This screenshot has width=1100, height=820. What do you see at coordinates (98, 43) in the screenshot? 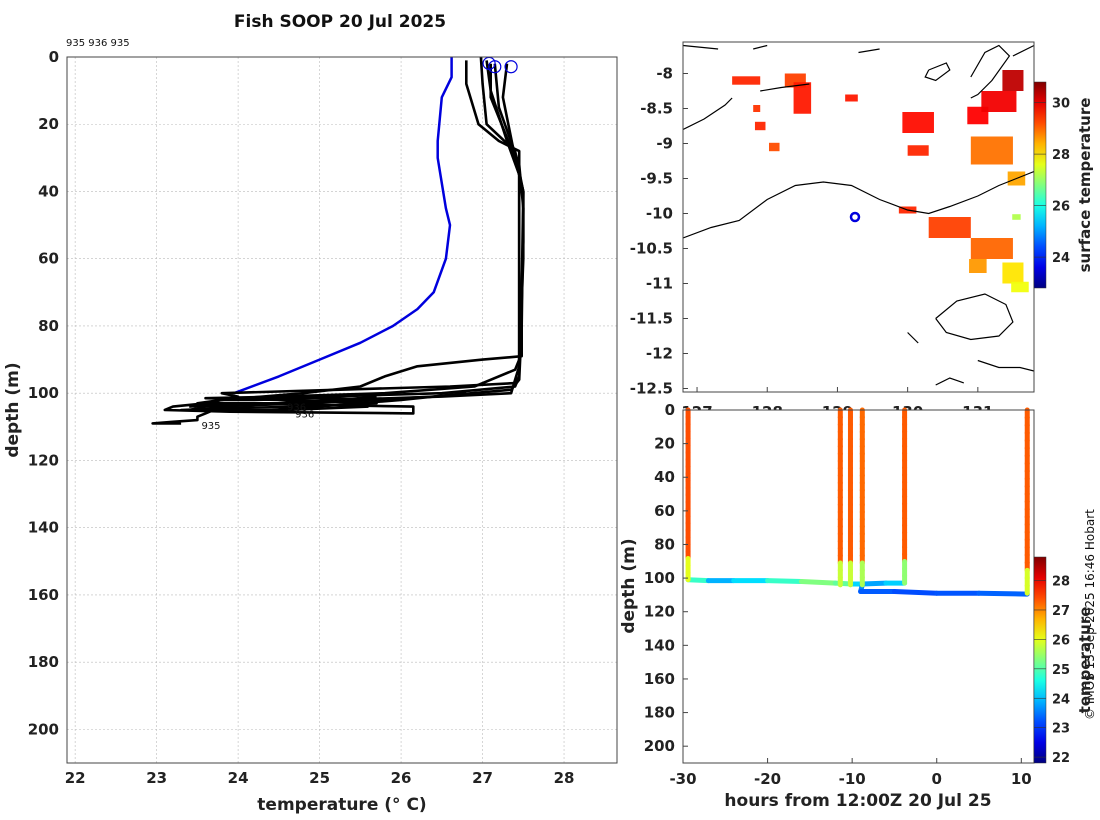
I see `drop-ids-top: 935 936 935` at bounding box center [98, 43].